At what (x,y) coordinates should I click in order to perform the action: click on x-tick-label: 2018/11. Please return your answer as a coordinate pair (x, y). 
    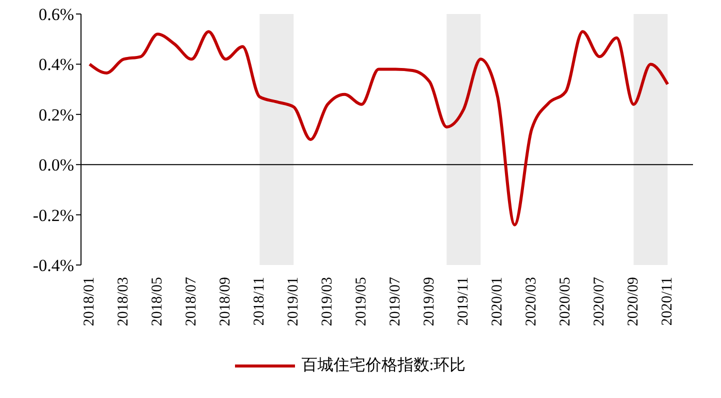
    Looking at the image, I should click on (260, 301).